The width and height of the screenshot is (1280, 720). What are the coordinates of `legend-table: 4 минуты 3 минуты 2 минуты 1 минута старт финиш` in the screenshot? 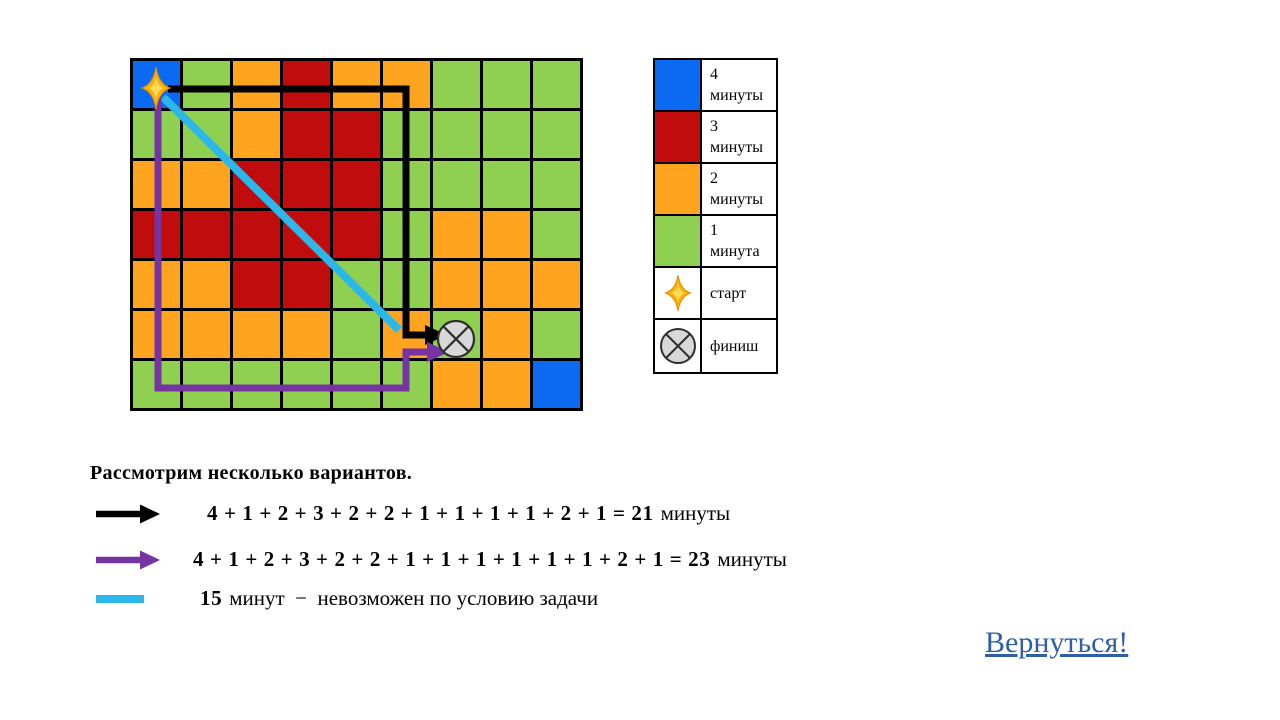 It's located at (715, 216).